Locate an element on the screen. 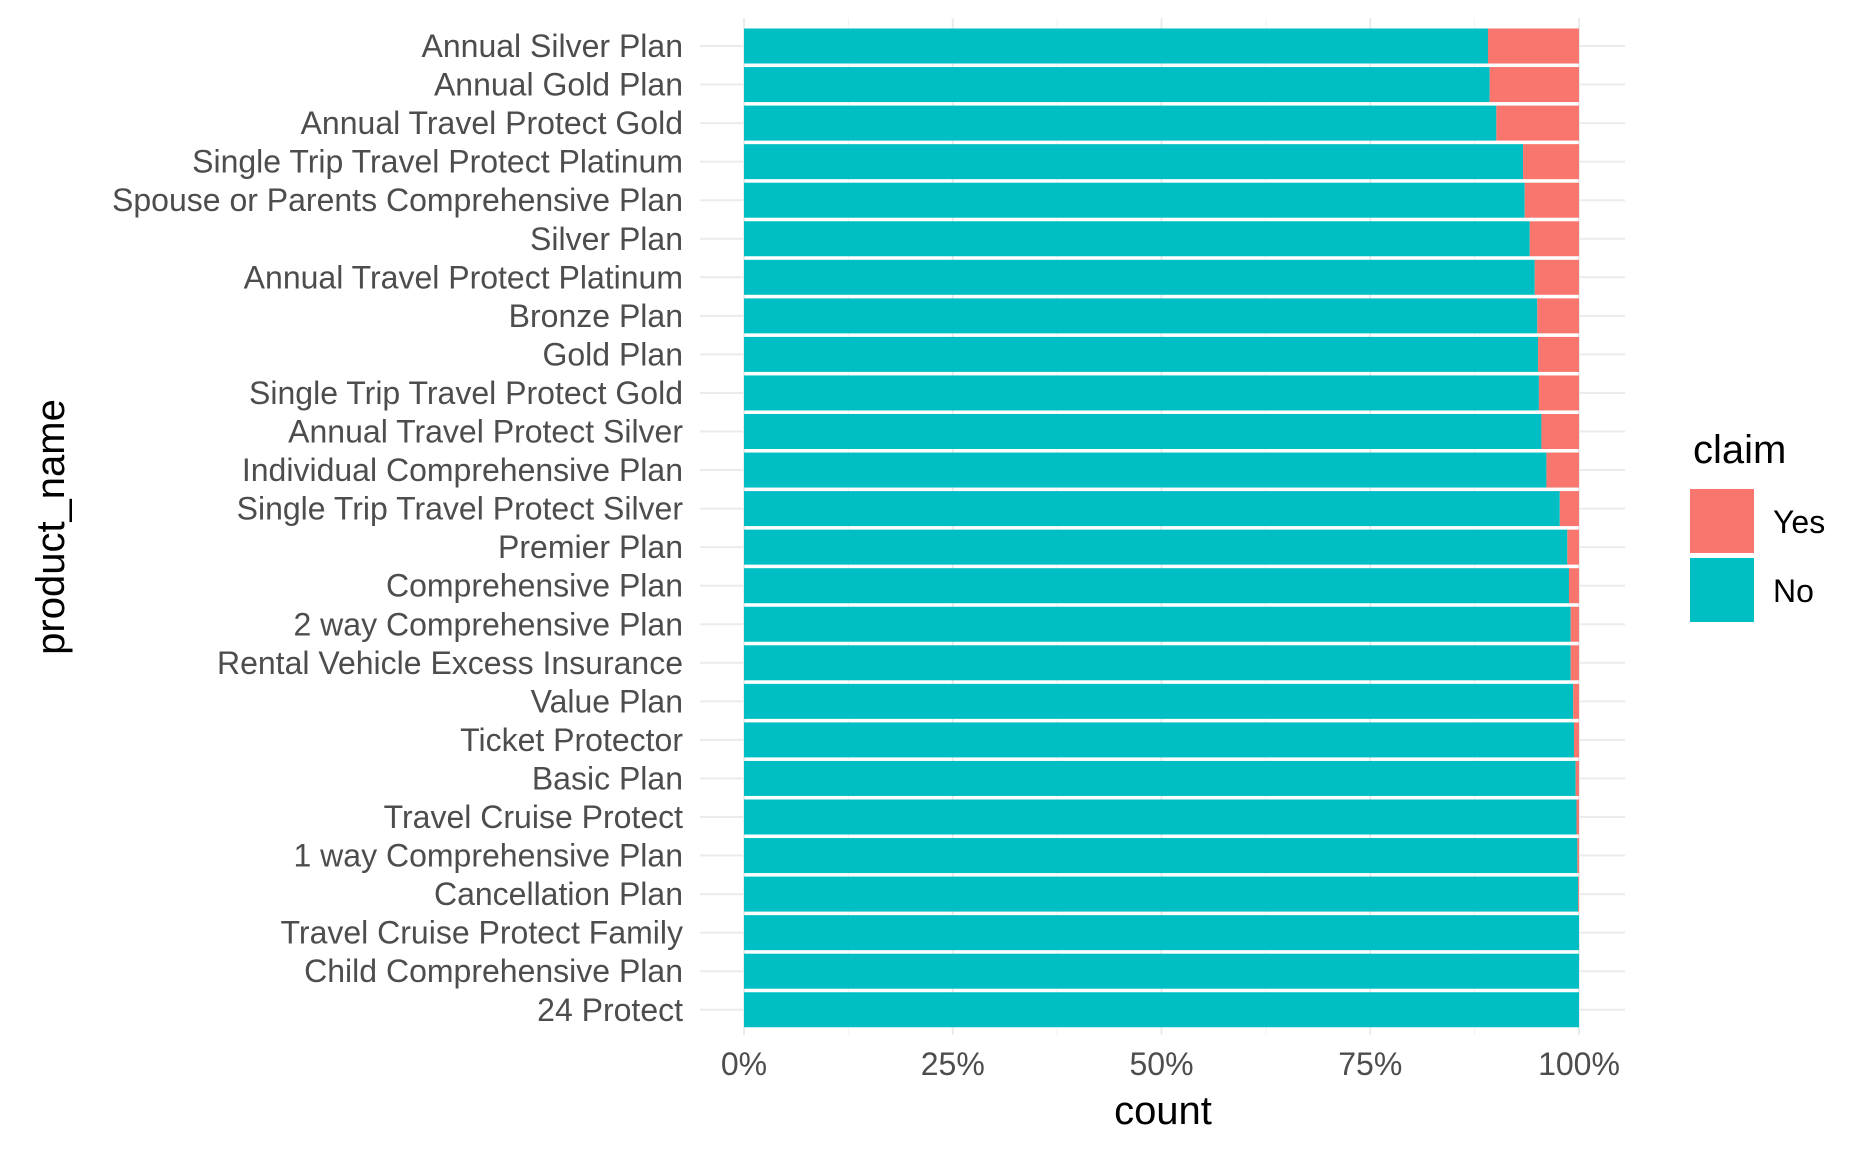 This screenshot has height=1157, width=1872. x-tick-label: 50% is located at coordinates (1161, 1064).